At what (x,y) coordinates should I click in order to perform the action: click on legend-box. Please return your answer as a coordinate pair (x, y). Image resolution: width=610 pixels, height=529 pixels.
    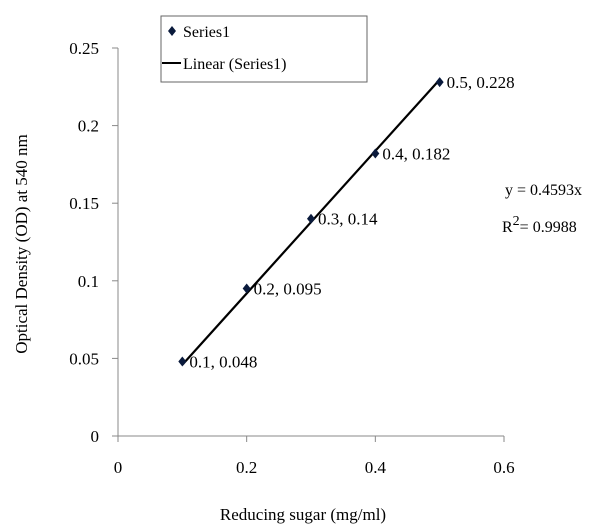
    Looking at the image, I should click on (264, 49).